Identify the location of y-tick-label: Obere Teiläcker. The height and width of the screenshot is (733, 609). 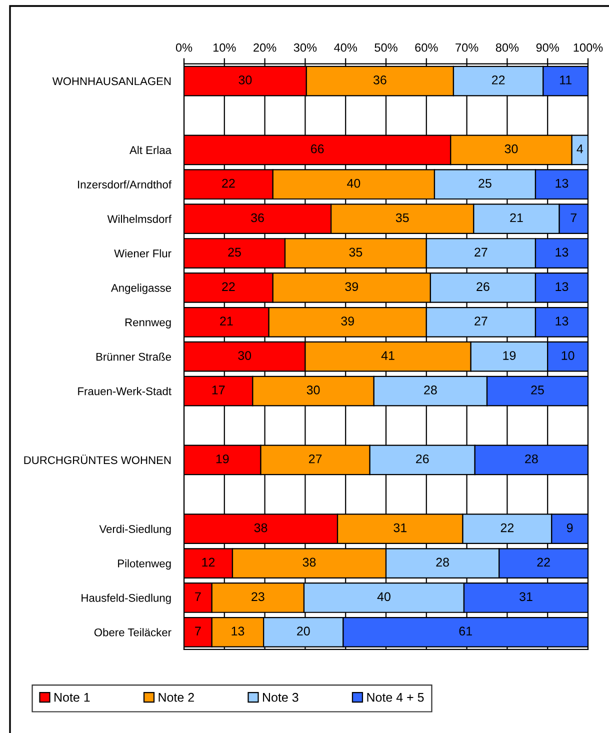
(133, 632).